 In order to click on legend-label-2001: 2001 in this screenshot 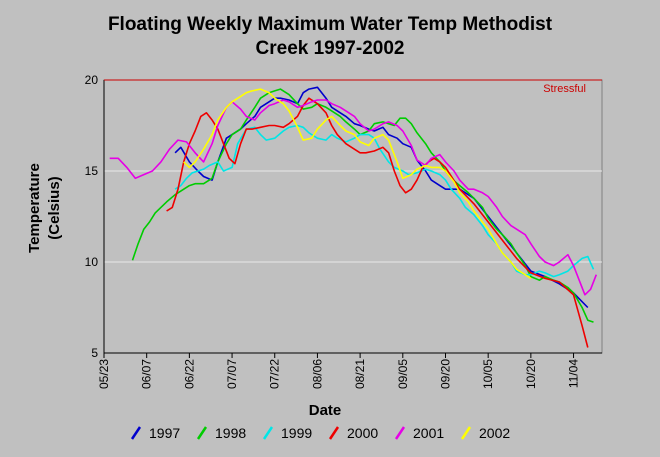, I will do `click(428, 433)`.